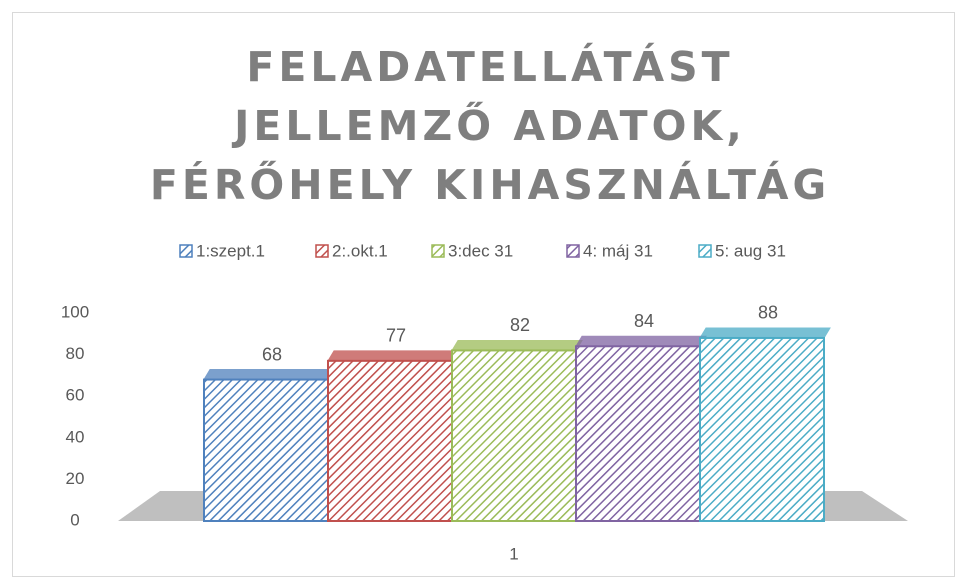 This screenshot has height=579, width=957. What do you see at coordinates (768, 313) in the screenshot?
I see `data-label: 88` at bounding box center [768, 313].